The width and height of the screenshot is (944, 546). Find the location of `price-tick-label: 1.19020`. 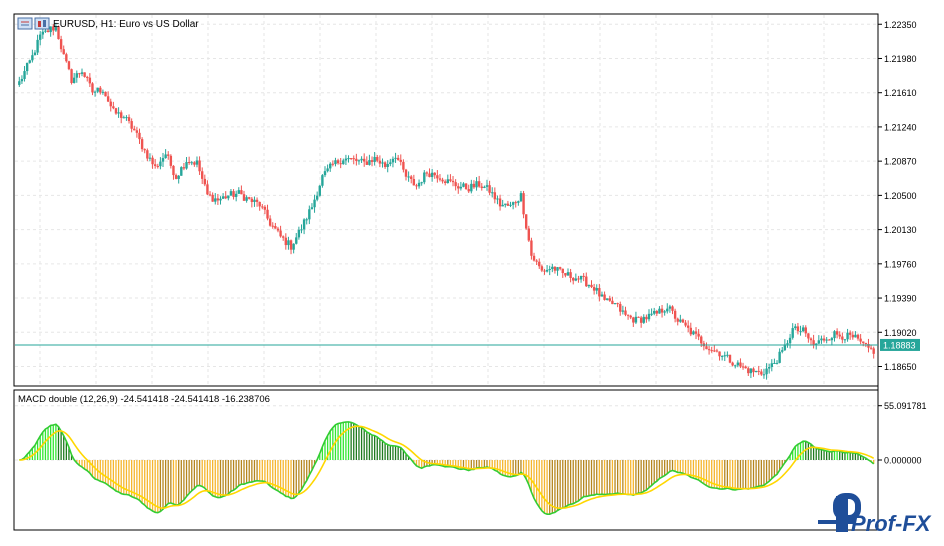

price-tick-label: 1.19020 is located at coordinates (900, 333).